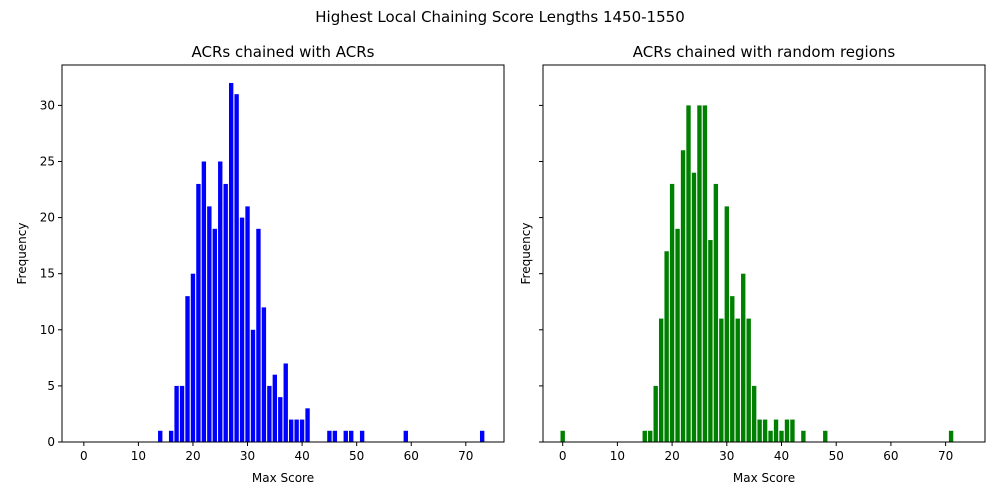 The width and height of the screenshot is (1000, 500). What do you see at coordinates (47, 274) in the screenshot?
I see `y-tick-label: 15` at bounding box center [47, 274].